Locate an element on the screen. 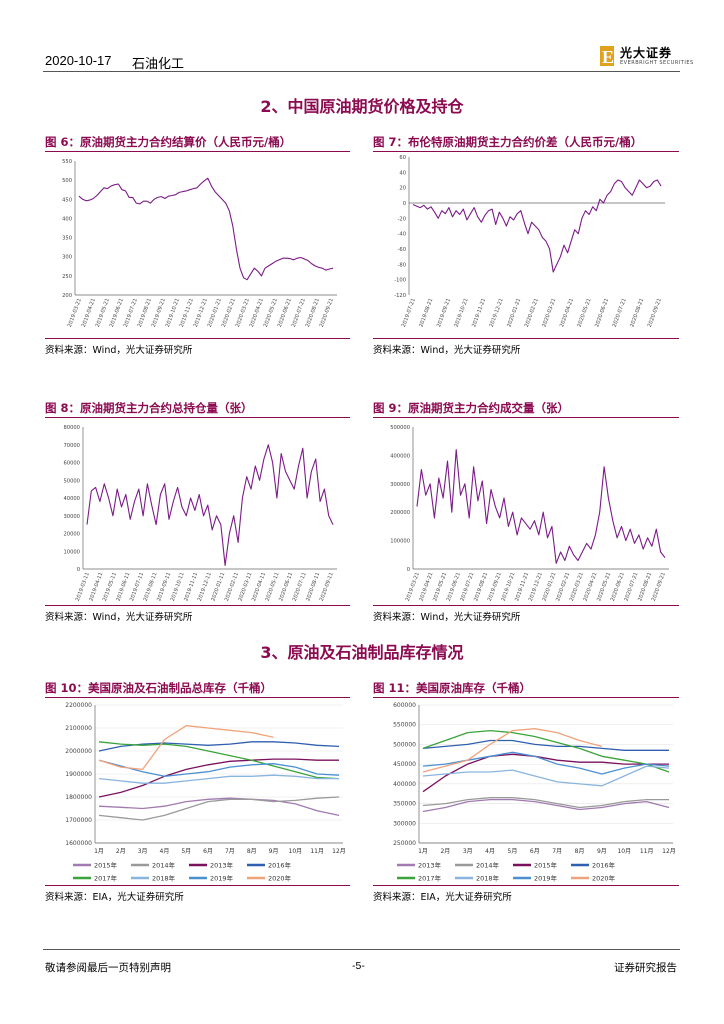 This screenshot has width=724, height=1024. section-title-2: 2、中国原油期货价格及持仓 is located at coordinates (362, 106).